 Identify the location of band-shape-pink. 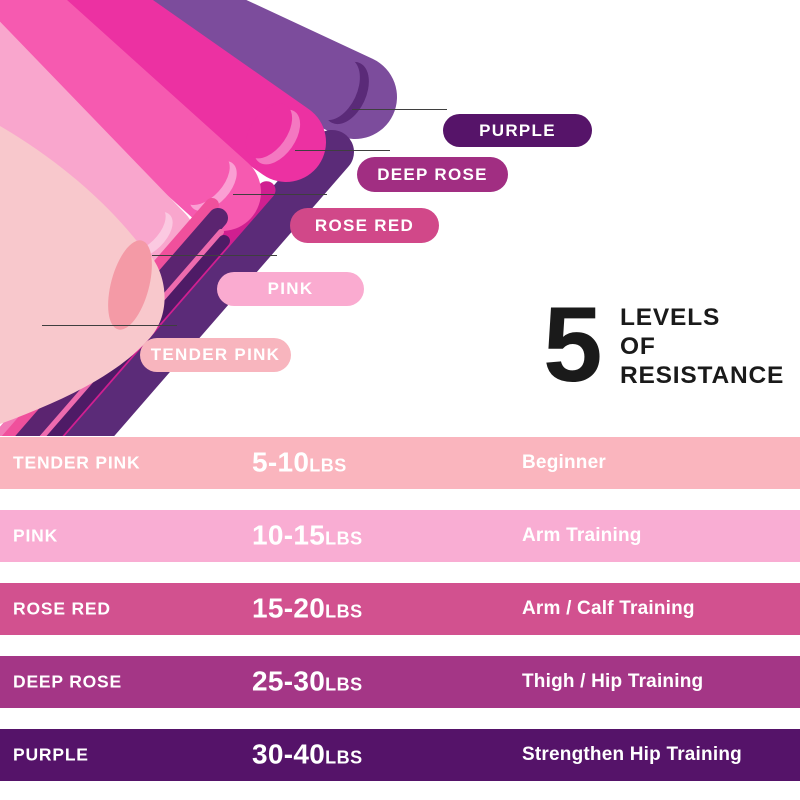
(98, 139).